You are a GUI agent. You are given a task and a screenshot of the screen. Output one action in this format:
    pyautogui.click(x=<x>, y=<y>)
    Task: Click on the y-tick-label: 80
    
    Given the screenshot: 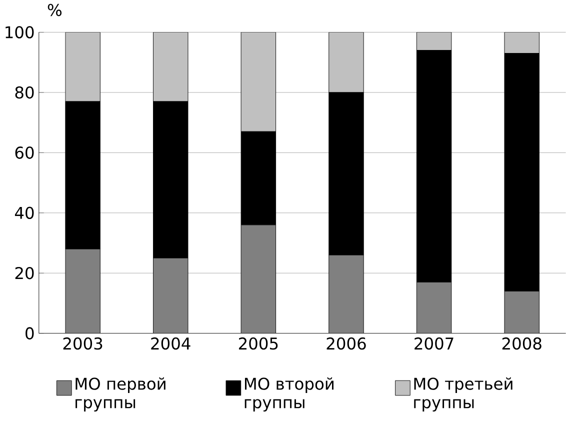 What is the action you would take?
    pyautogui.click(x=24, y=92)
    